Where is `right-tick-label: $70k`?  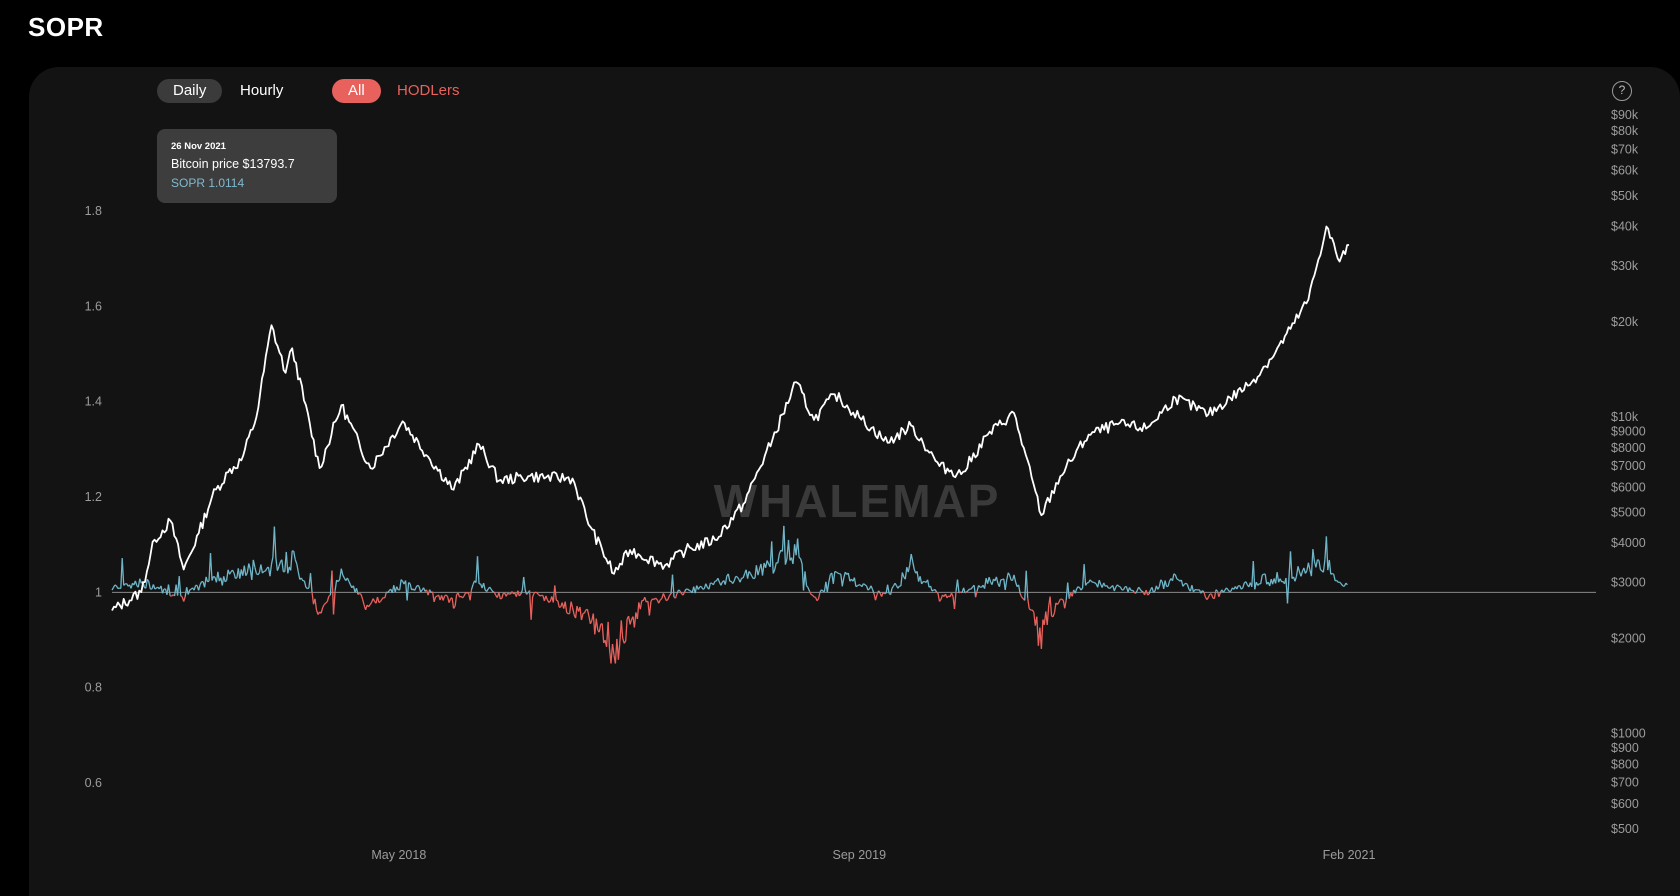 right-tick-label: $70k is located at coordinates (1625, 150).